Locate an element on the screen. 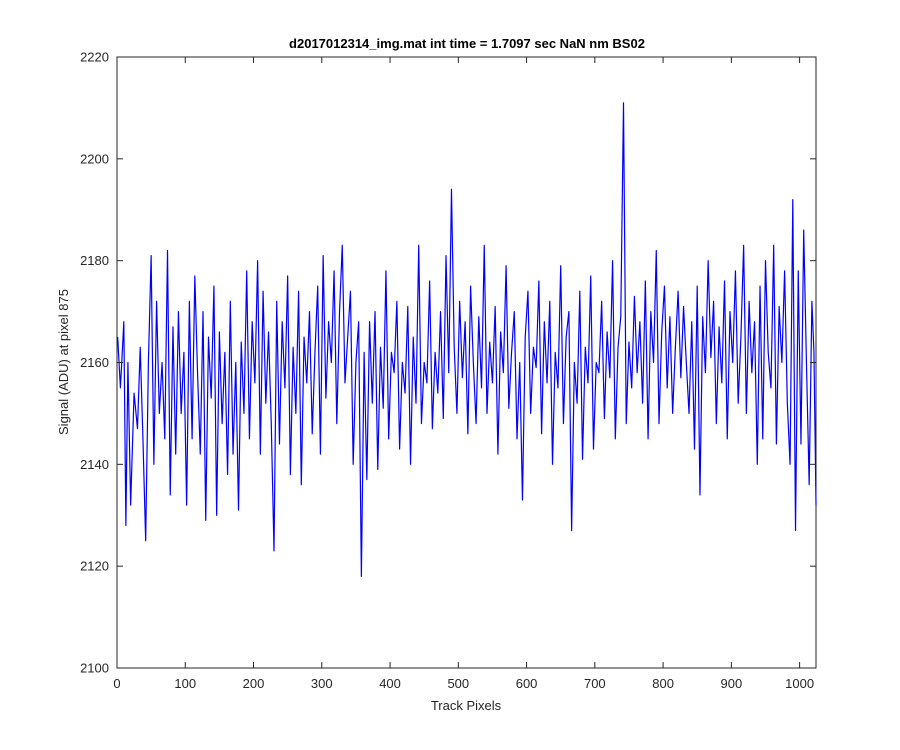 This screenshot has width=900, height=750. x-tick-label-1: 100 is located at coordinates (185, 683).